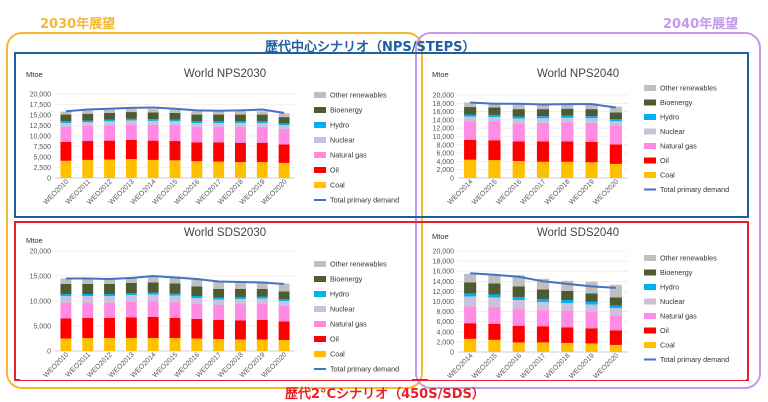 The height and width of the screenshot is (402, 768). I want to click on y-tick-label: 4,000, so click(445, 332).